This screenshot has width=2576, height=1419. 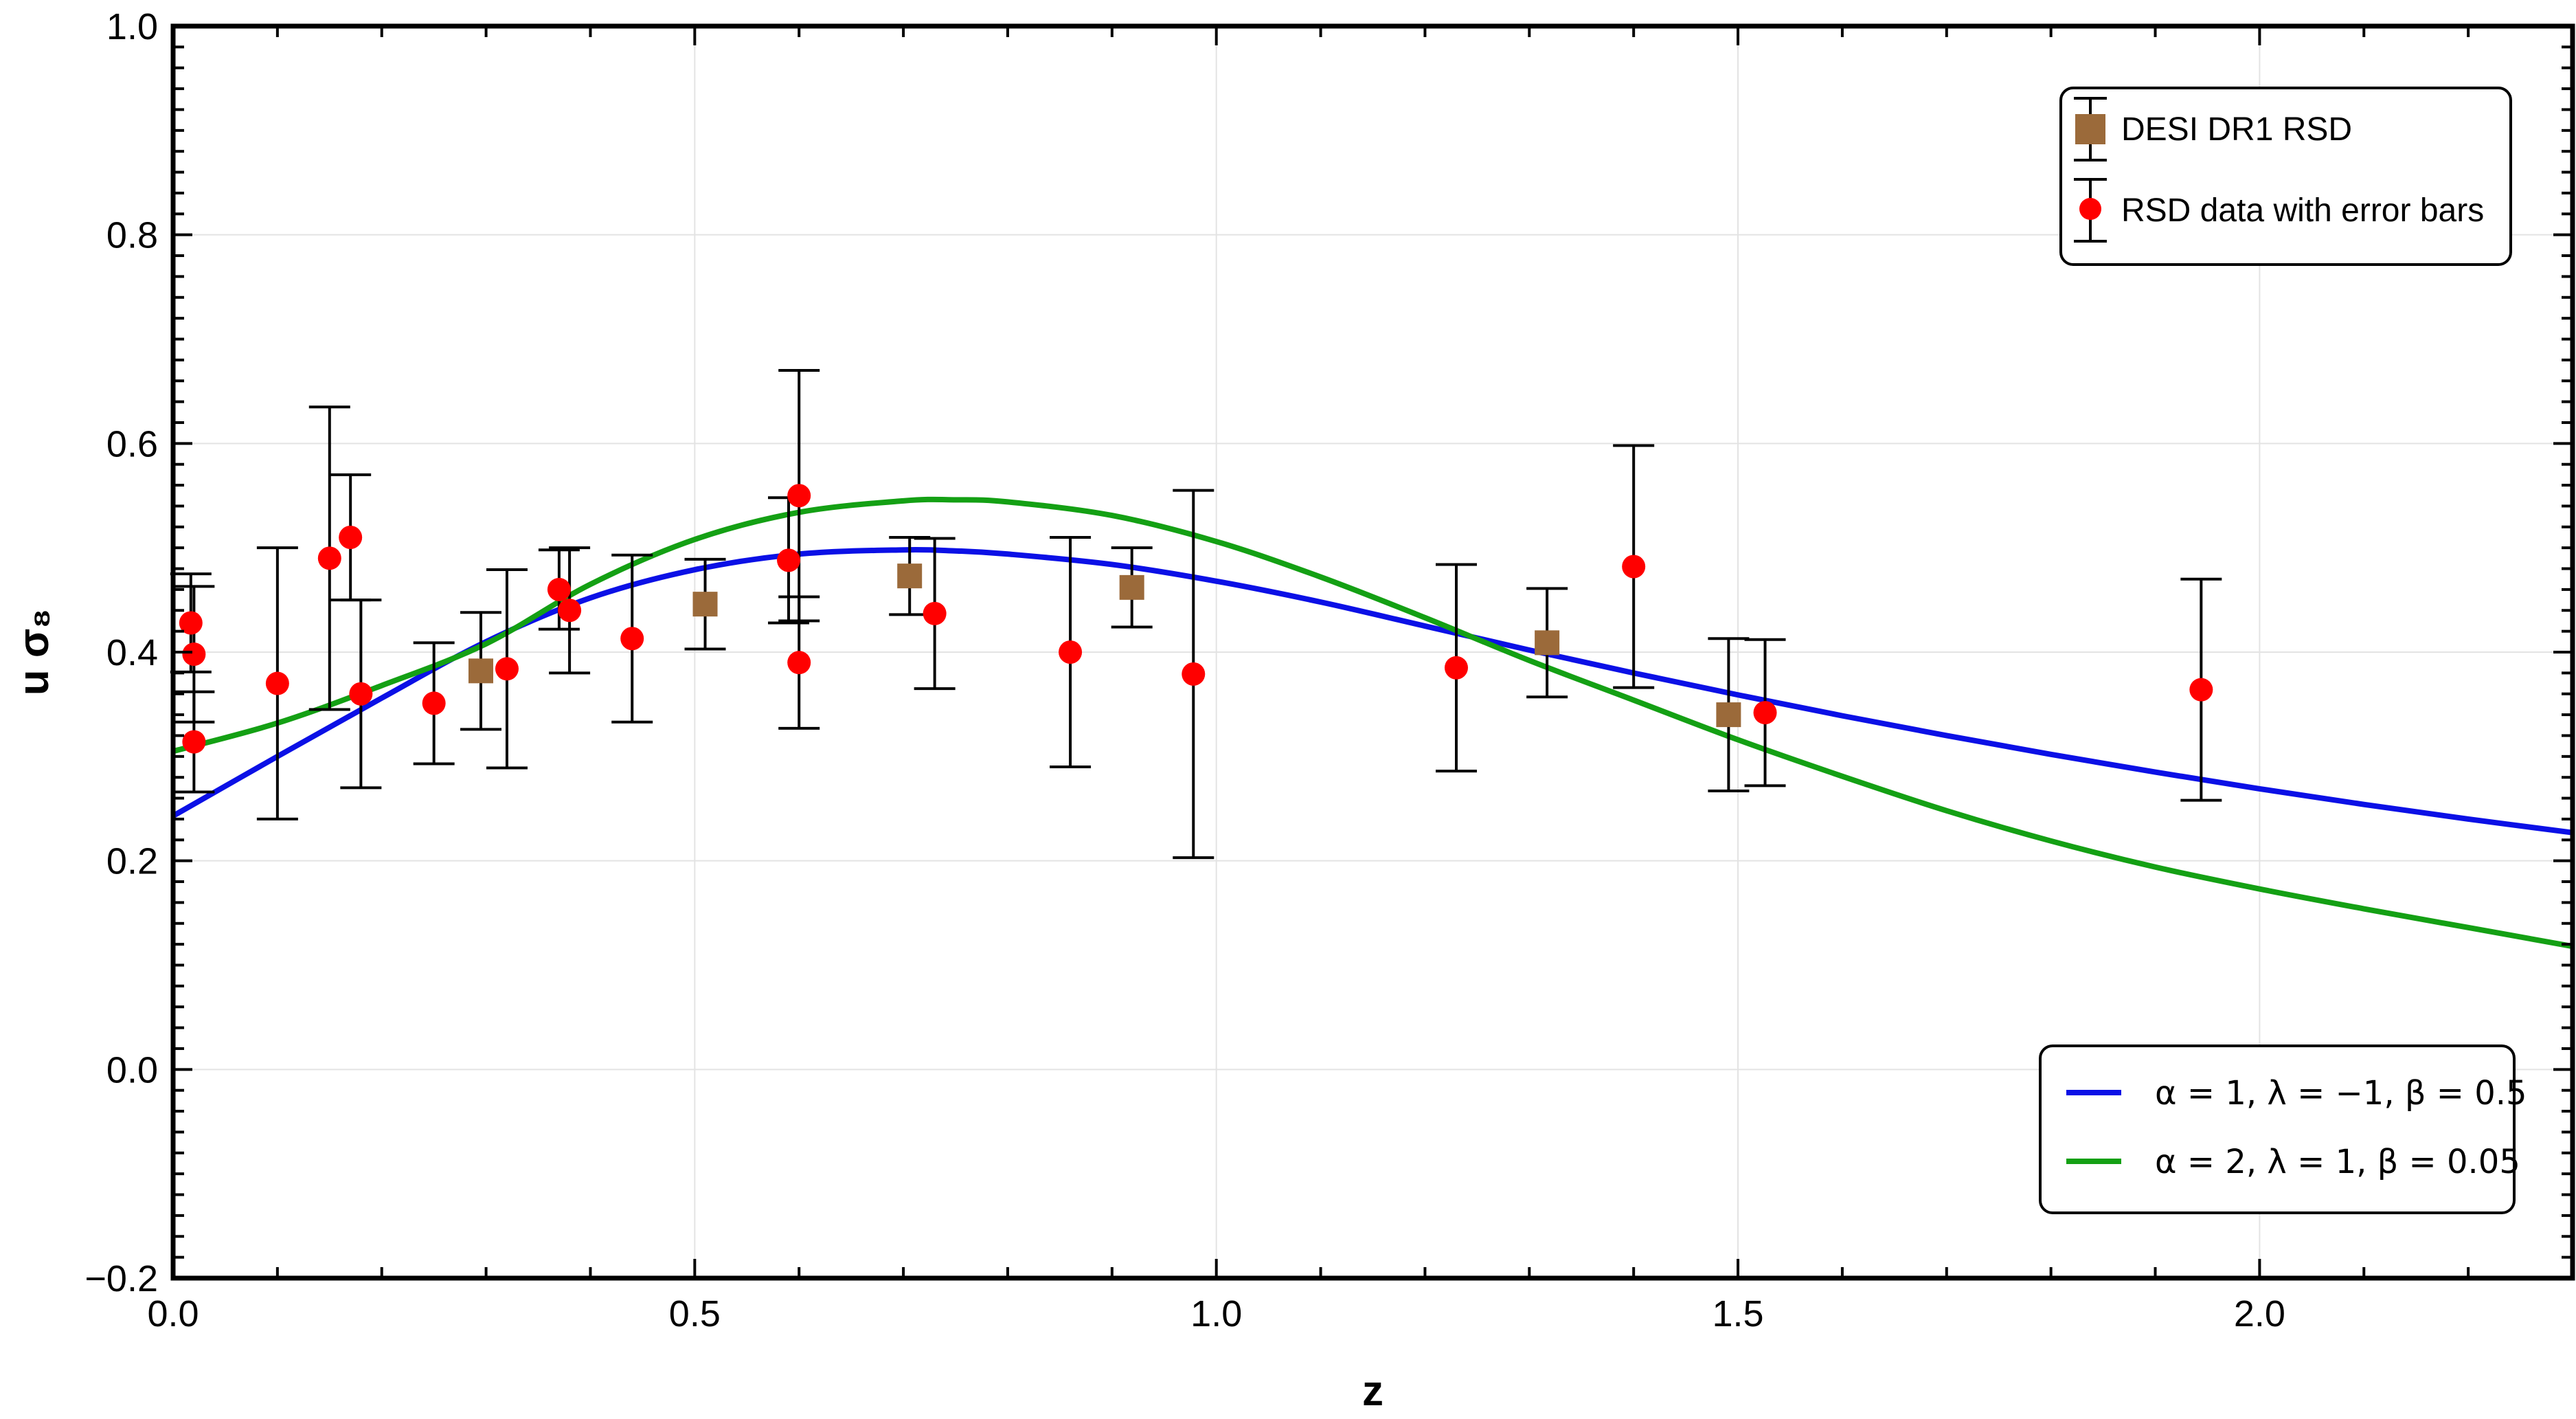 What do you see at coordinates (1216, 1313) in the screenshot?
I see `x-tick-label: 1.0` at bounding box center [1216, 1313].